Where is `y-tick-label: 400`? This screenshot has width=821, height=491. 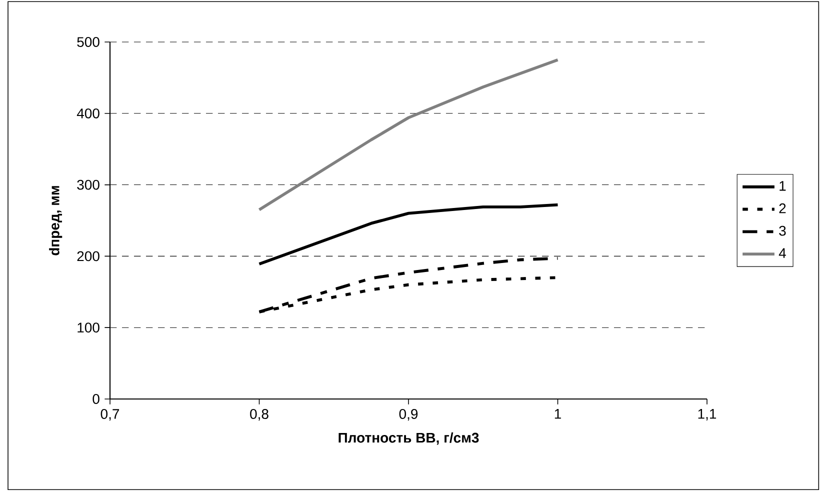 y-tick-label: 400 is located at coordinates (88, 113).